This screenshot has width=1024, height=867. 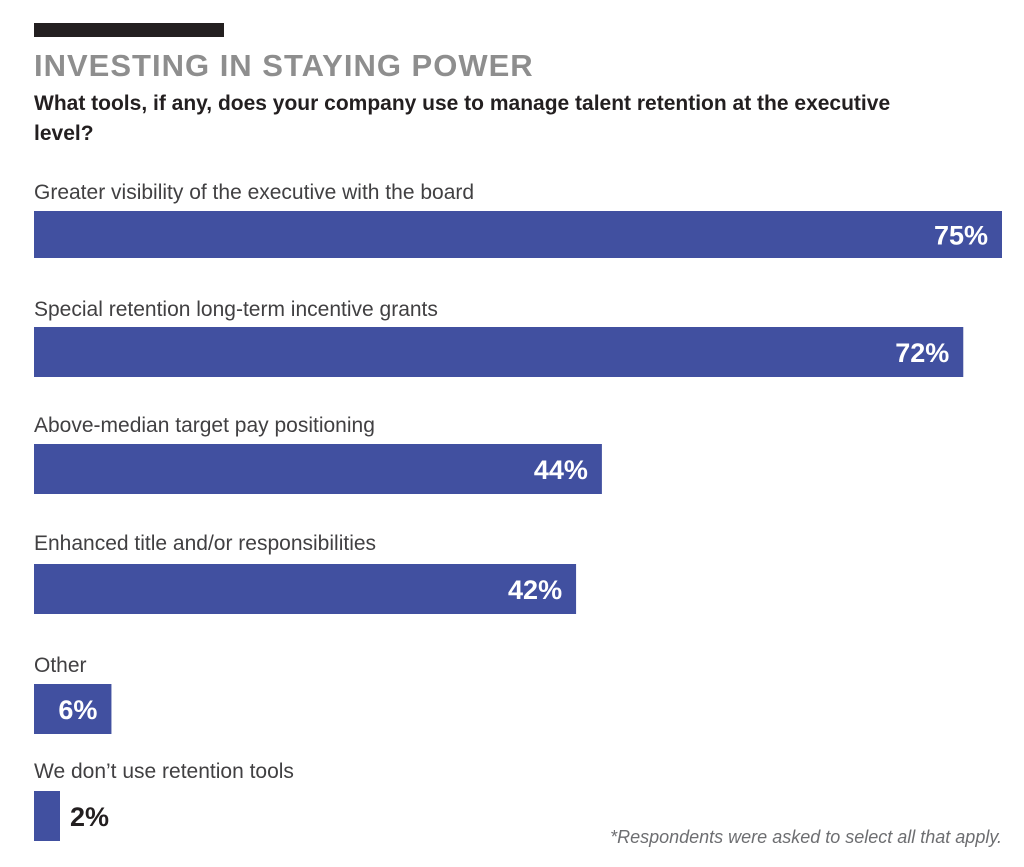 I want to click on value-label: 44%, so click(x=561, y=470).